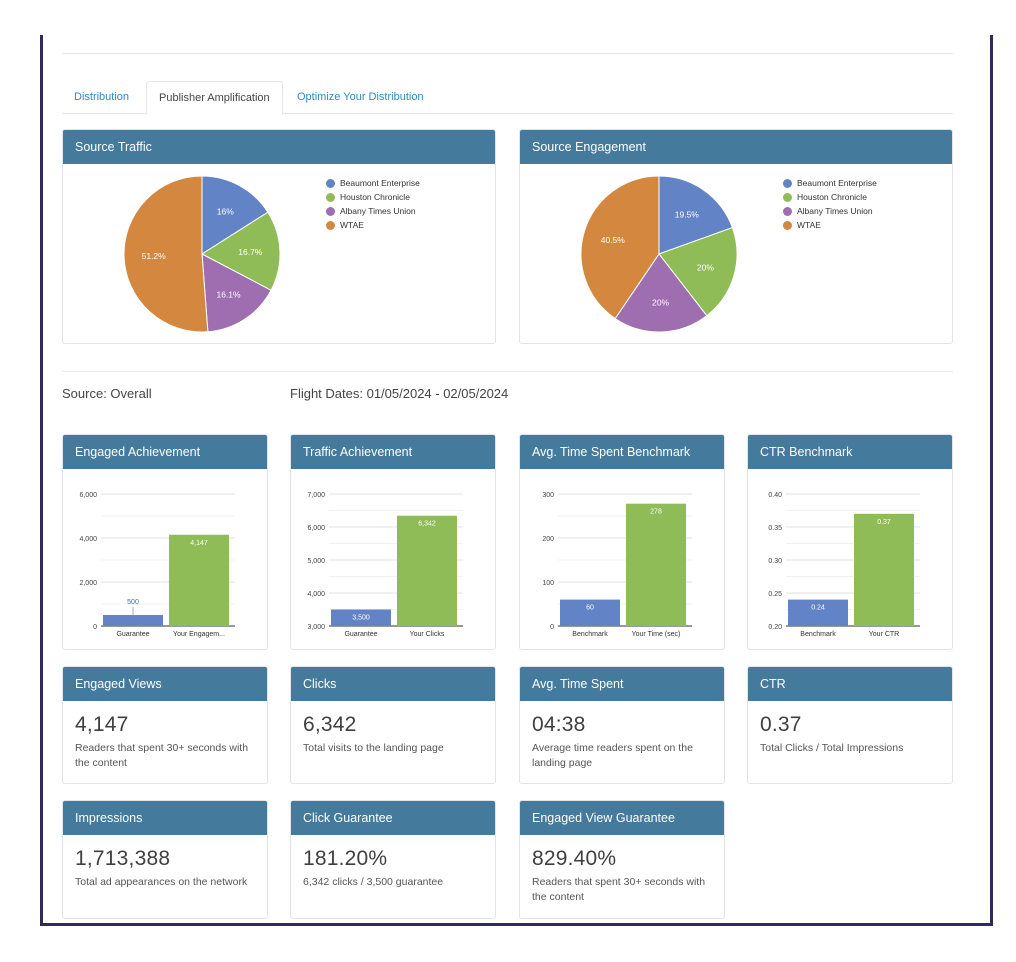  I want to click on y-tick-label: 100, so click(548, 583).